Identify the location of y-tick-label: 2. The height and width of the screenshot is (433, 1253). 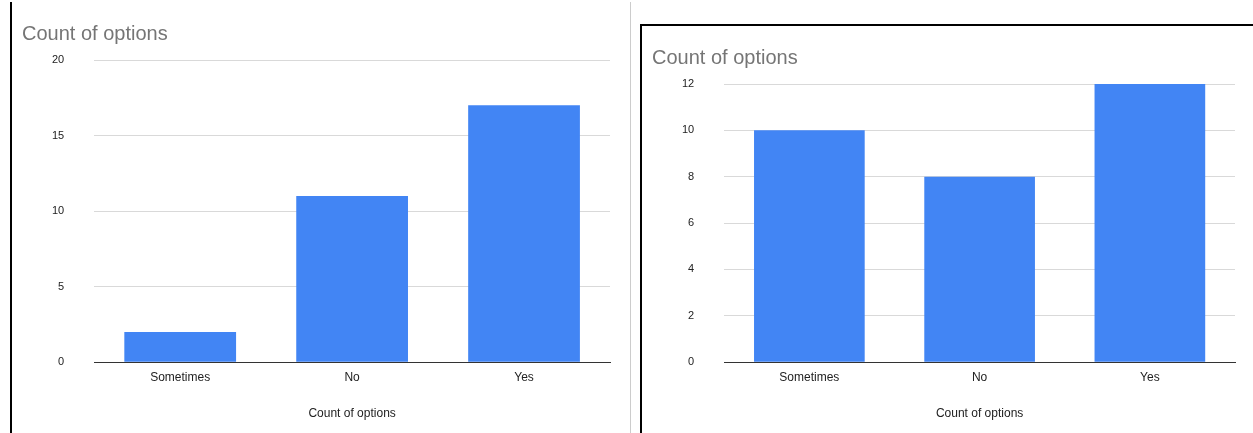
(691, 314).